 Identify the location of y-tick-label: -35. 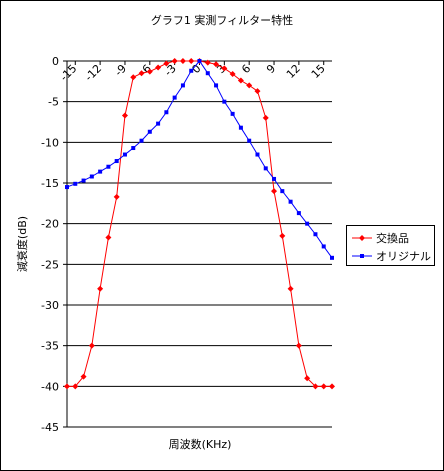
(50, 346).